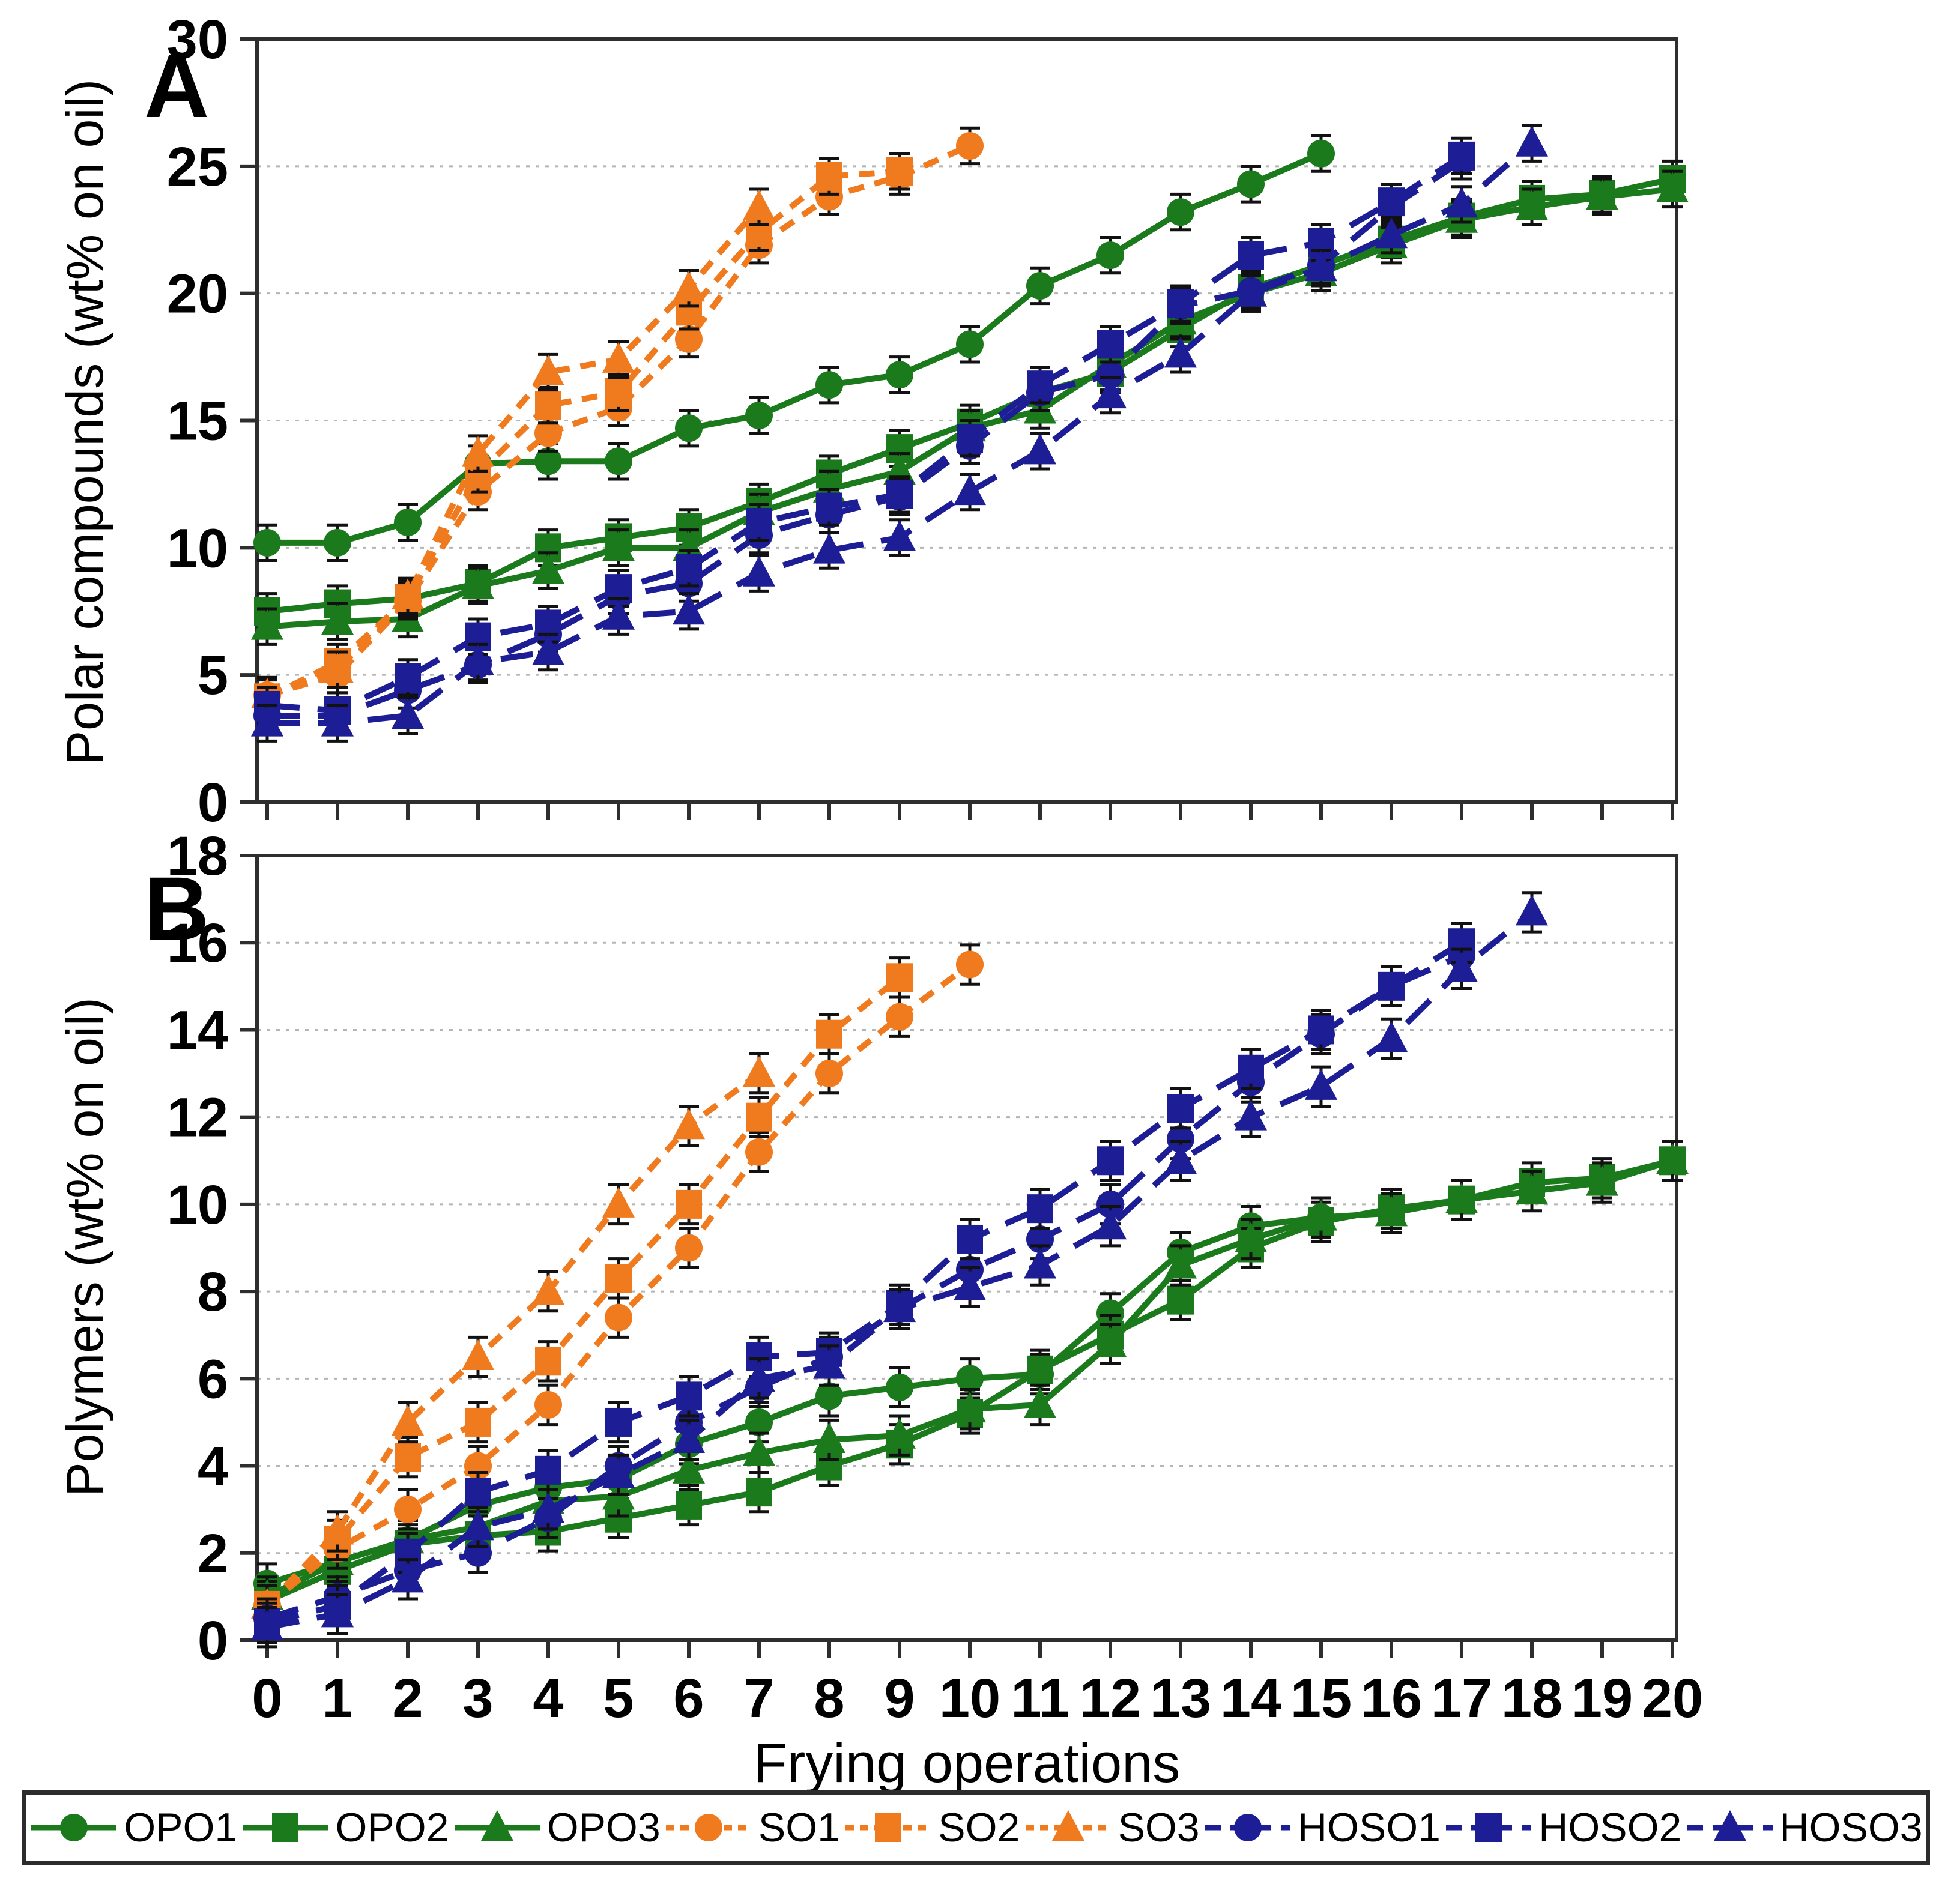  What do you see at coordinates (267, 1698) in the screenshot?
I see `x-tick-label: 0` at bounding box center [267, 1698].